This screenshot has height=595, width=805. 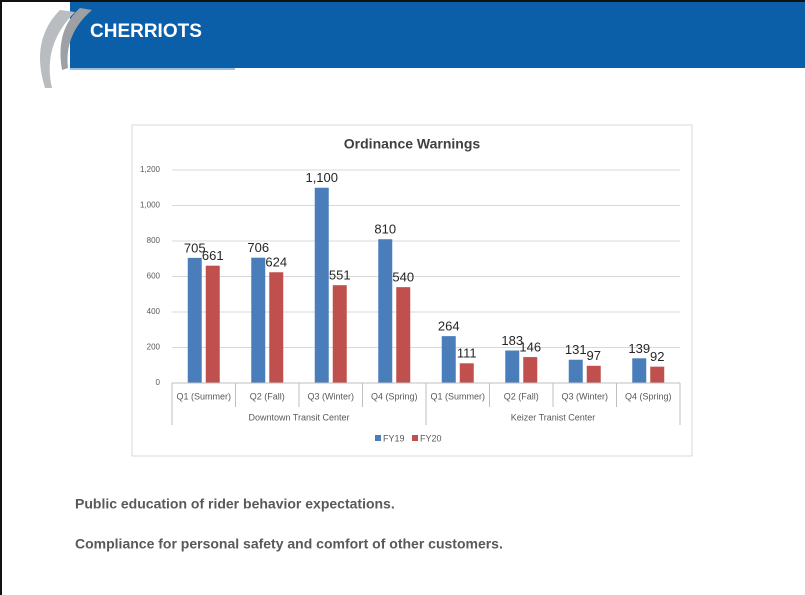 I want to click on value-label: 810, so click(x=385, y=229).